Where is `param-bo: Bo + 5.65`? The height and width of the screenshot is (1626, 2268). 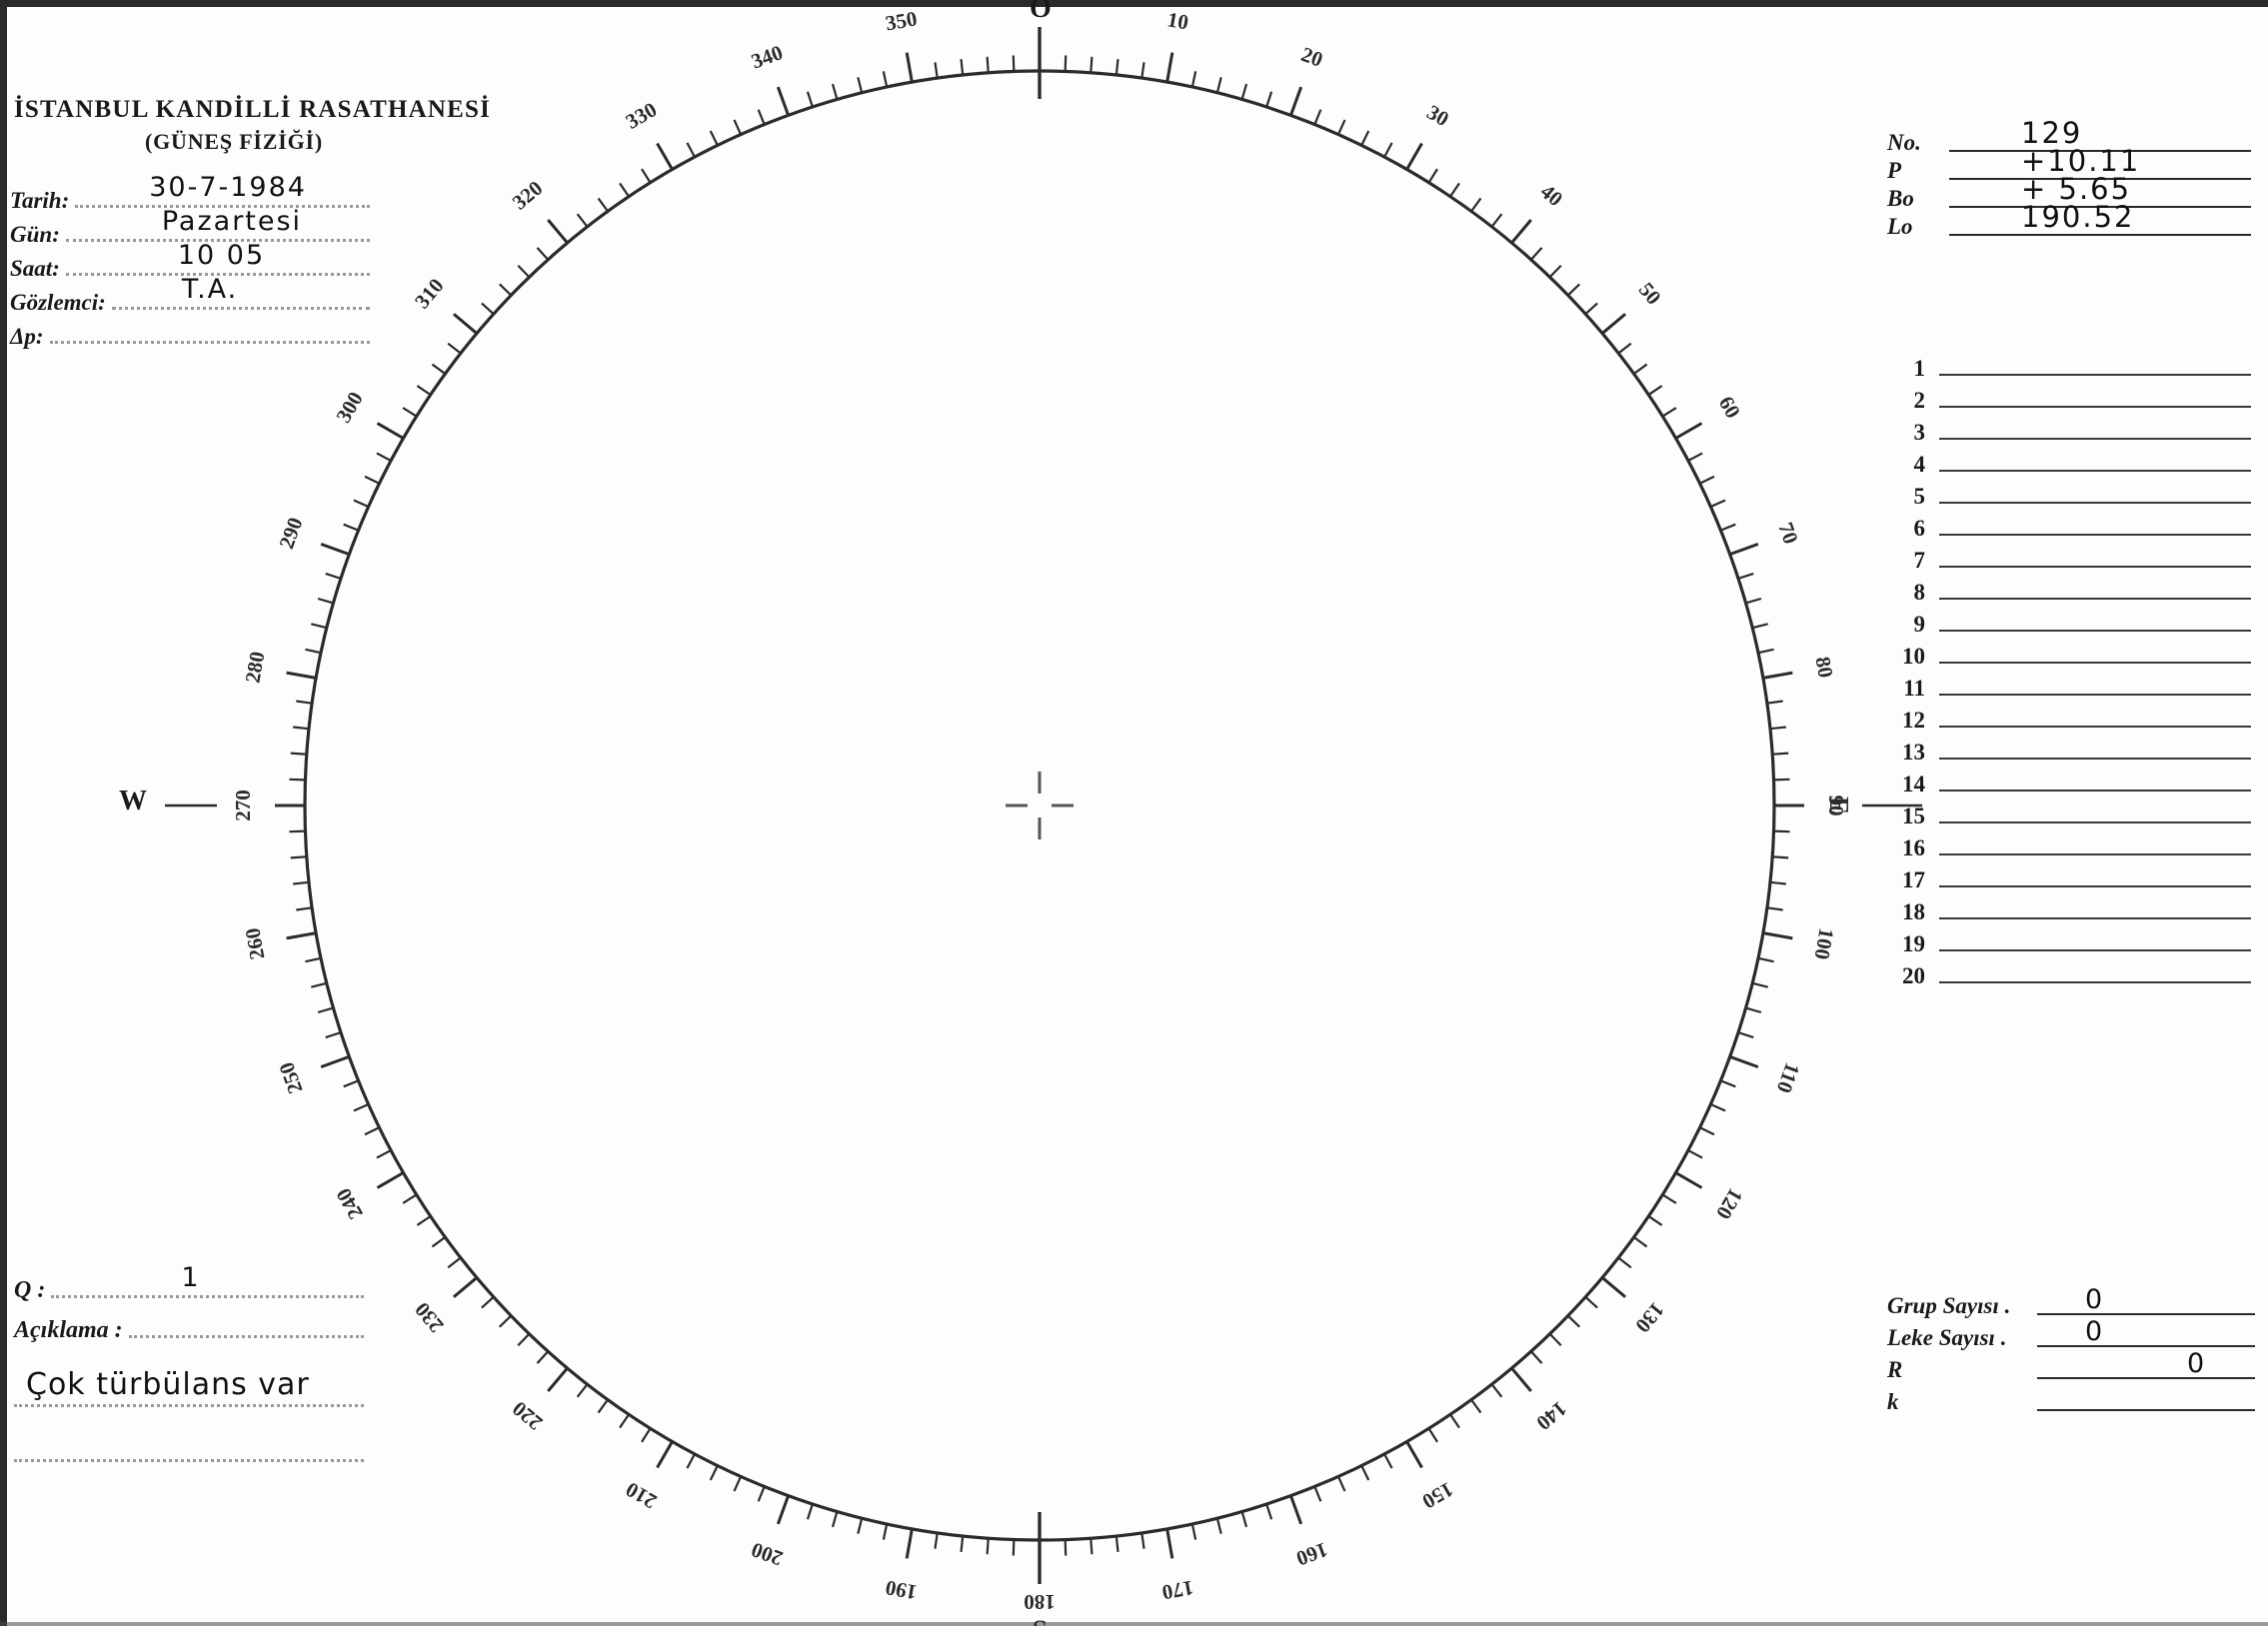
param-bo: Bo + 5.65 is located at coordinates (2069, 192).